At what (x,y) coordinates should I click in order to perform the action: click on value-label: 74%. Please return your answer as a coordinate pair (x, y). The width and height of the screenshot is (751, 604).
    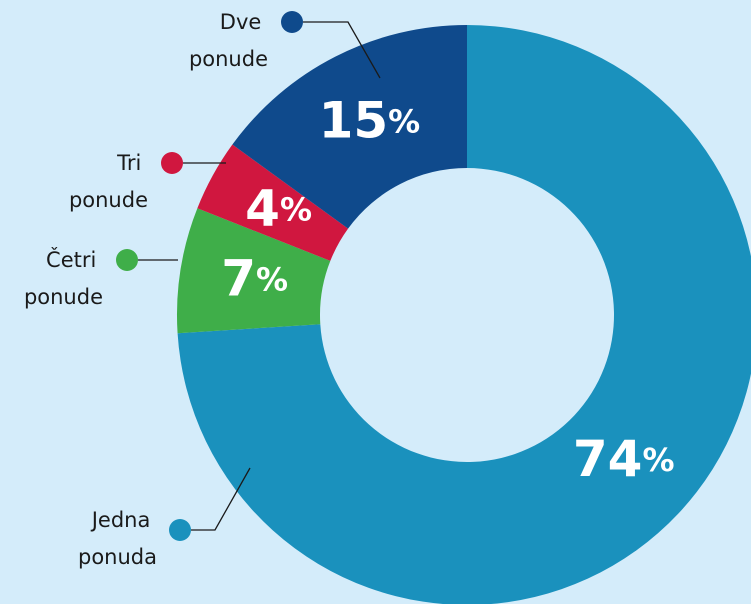
    Looking at the image, I should click on (624, 459).